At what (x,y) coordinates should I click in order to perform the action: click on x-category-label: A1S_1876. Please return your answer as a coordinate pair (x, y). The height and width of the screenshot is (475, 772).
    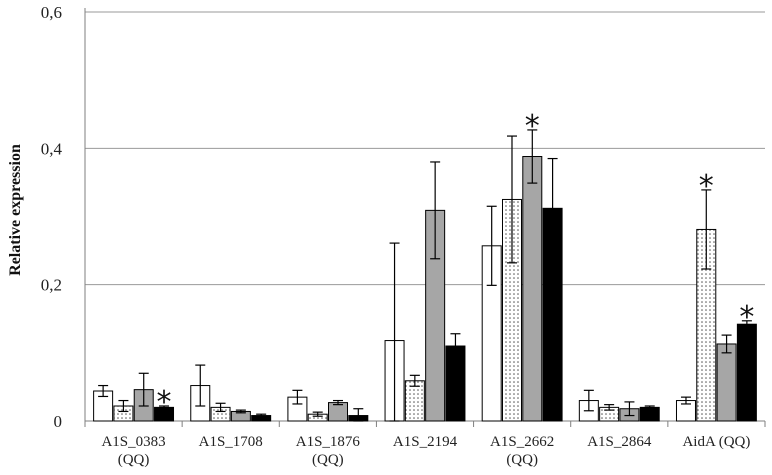
    Looking at the image, I should click on (328, 442).